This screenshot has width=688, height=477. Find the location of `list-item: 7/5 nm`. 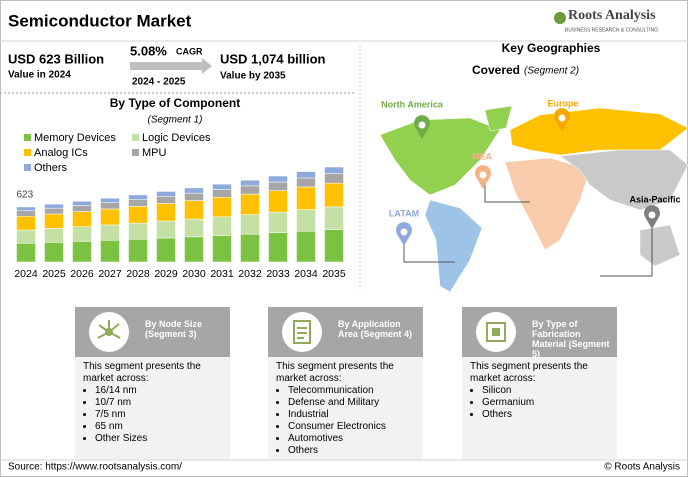

list-item: 7/5 nm is located at coordinates (158, 415).